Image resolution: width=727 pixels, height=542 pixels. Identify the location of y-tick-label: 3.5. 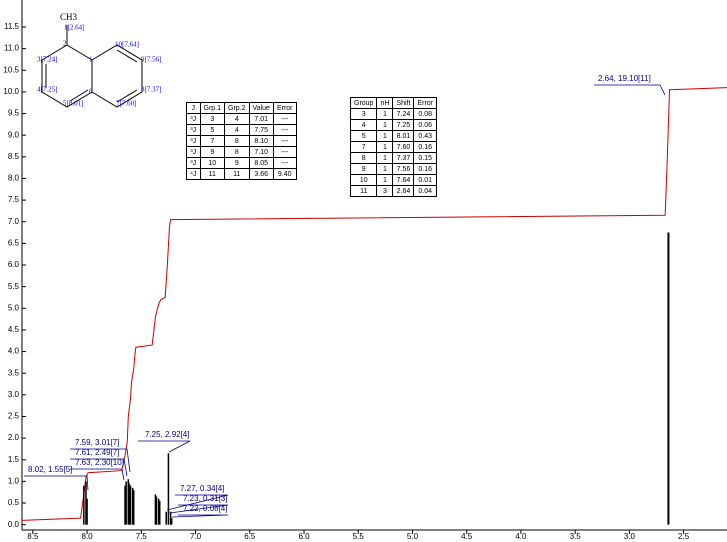
(14, 372).